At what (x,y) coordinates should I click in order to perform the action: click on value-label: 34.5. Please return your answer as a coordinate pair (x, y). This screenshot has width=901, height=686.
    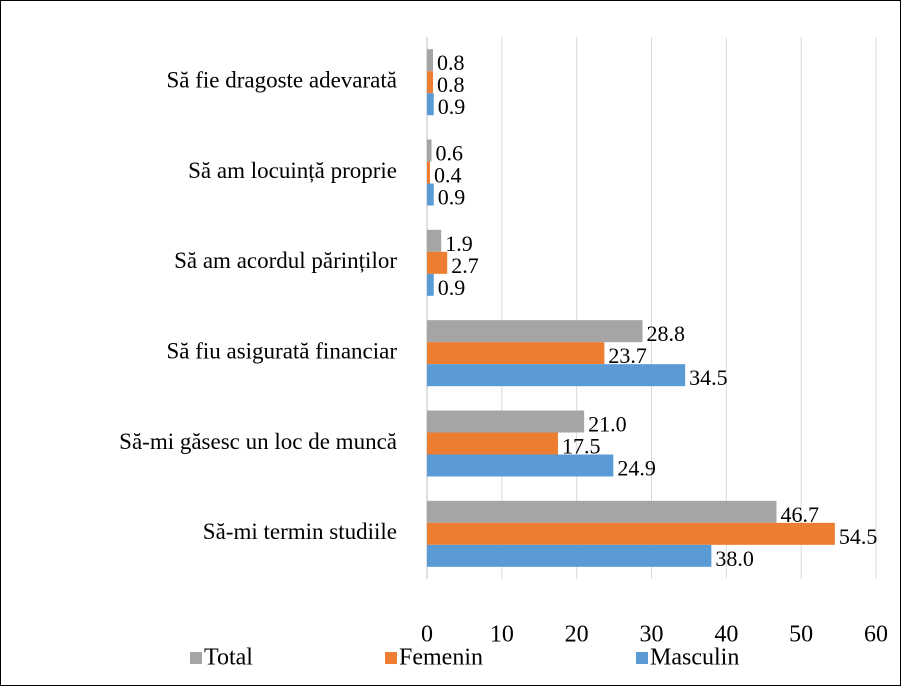
    Looking at the image, I should click on (708, 377).